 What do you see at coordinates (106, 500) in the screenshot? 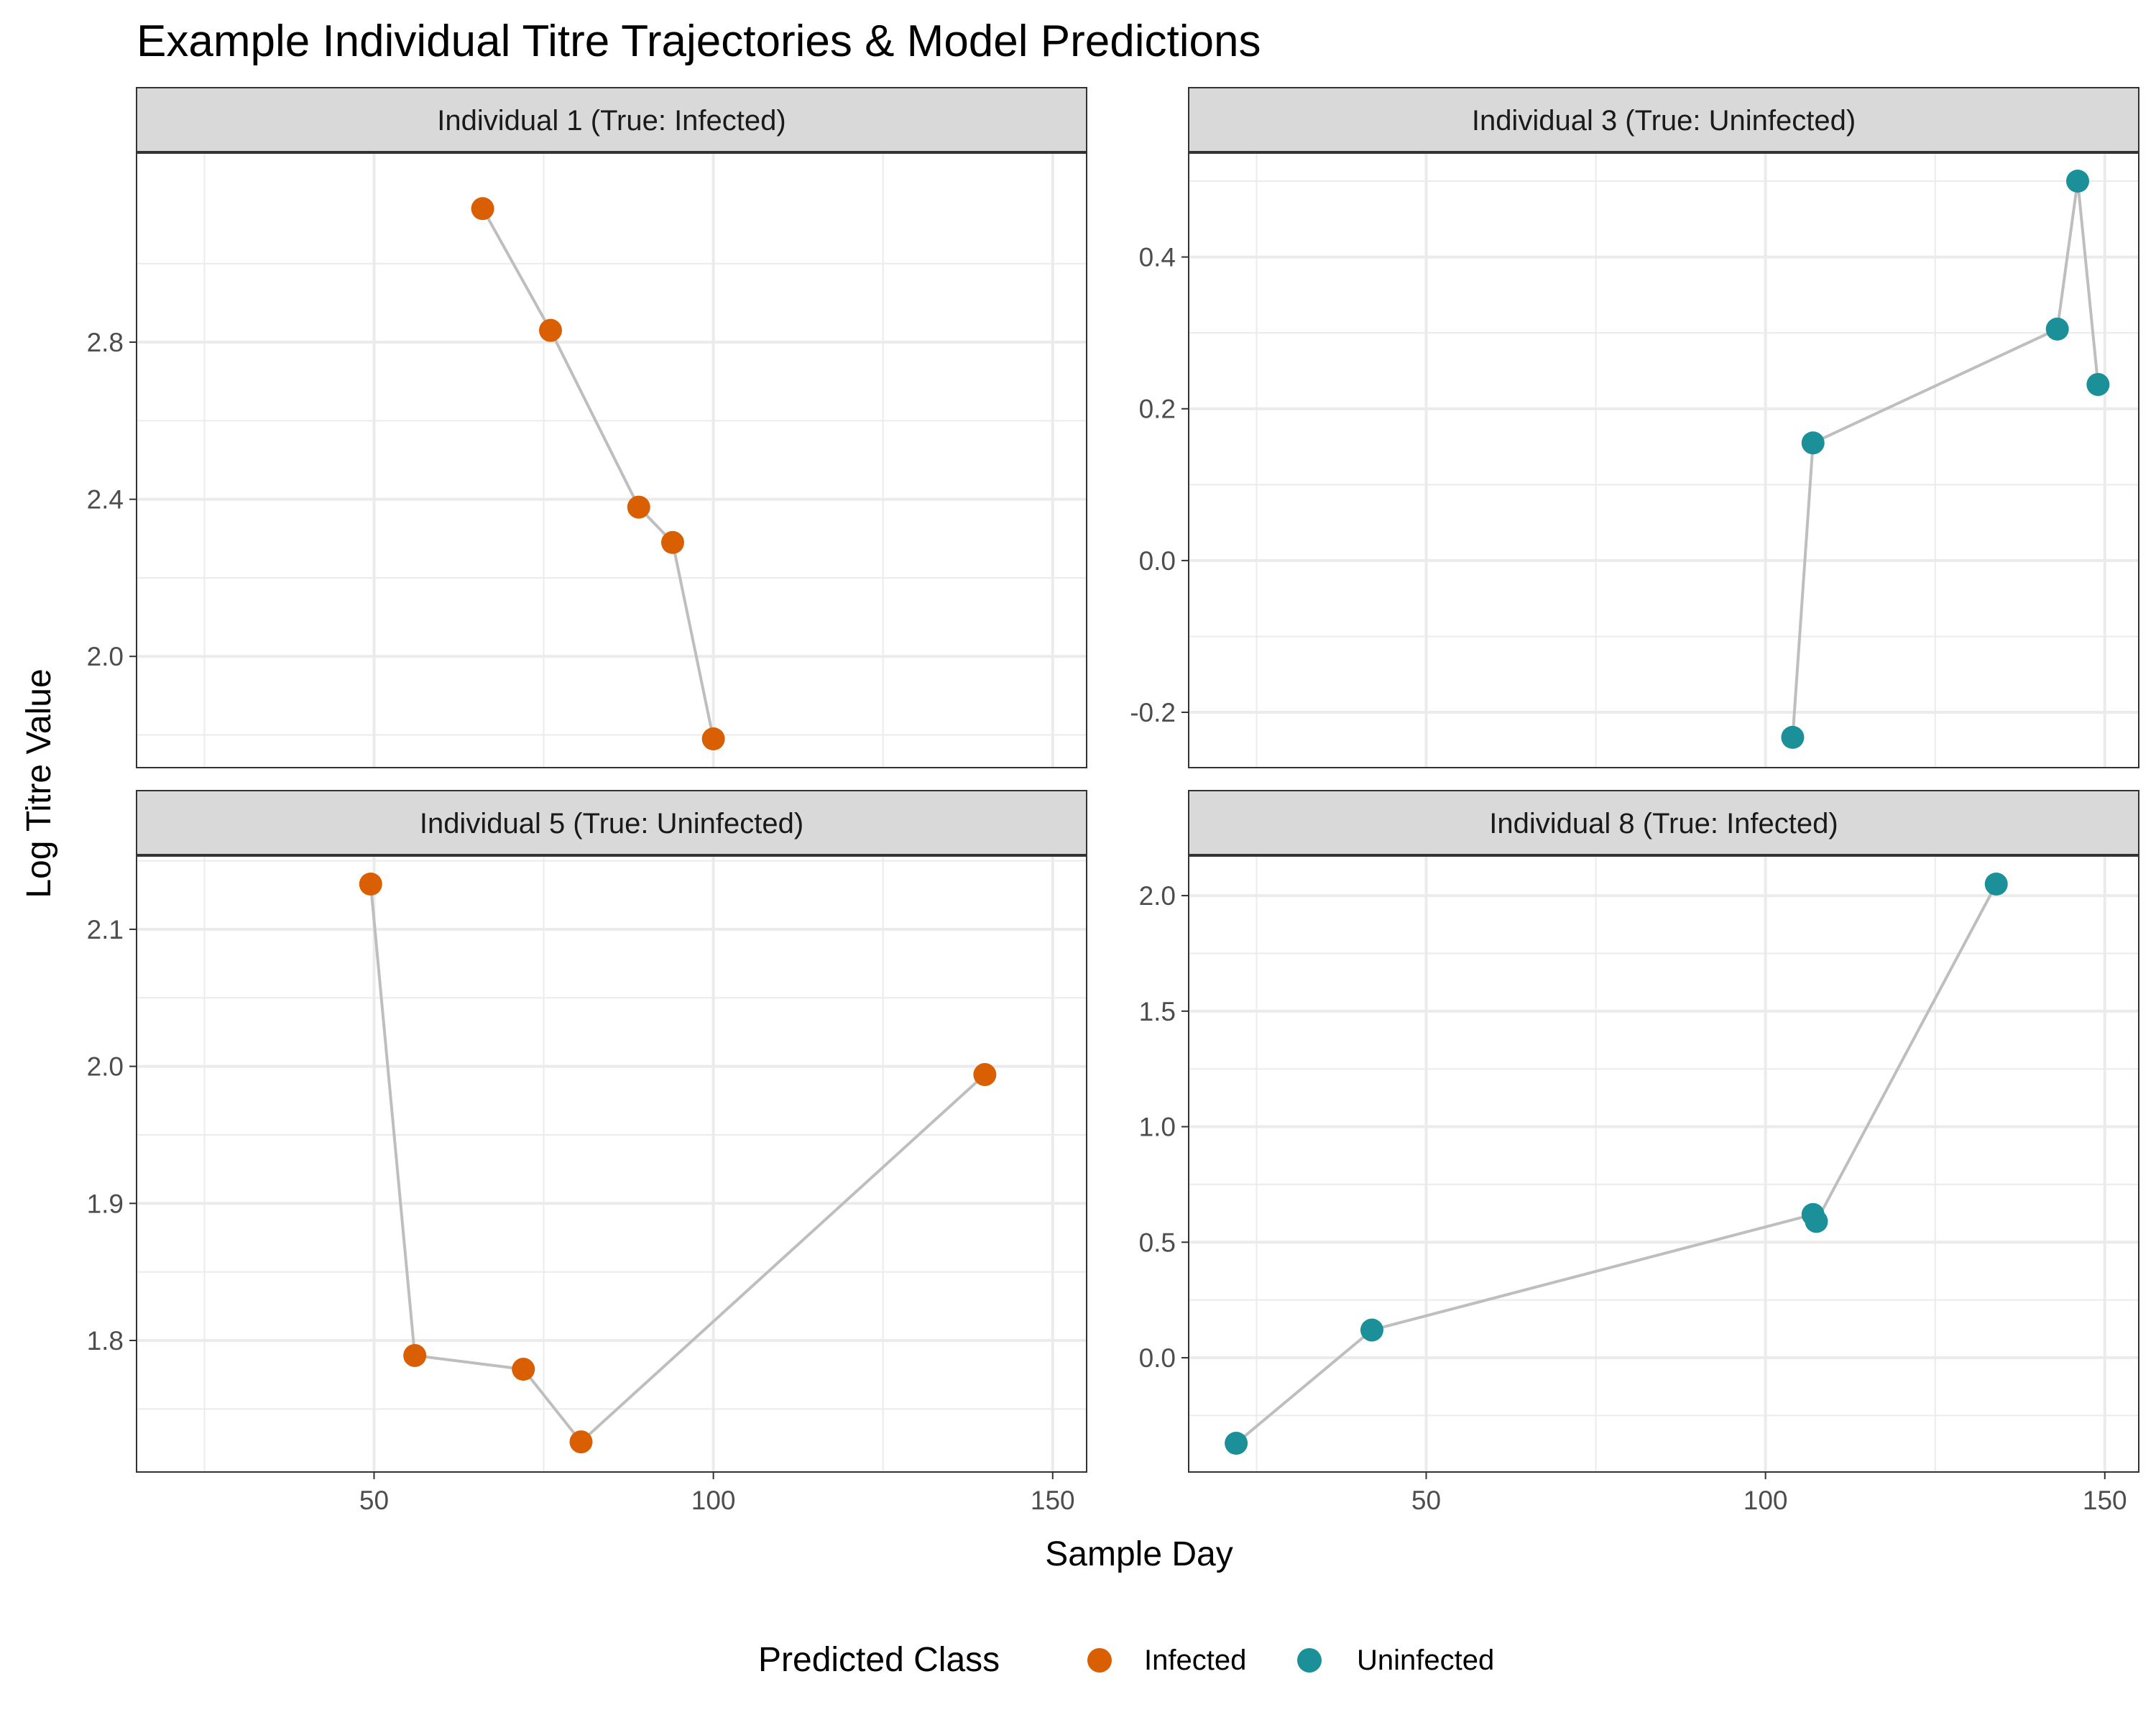
I see `y-tick-label: 2.4` at bounding box center [106, 500].